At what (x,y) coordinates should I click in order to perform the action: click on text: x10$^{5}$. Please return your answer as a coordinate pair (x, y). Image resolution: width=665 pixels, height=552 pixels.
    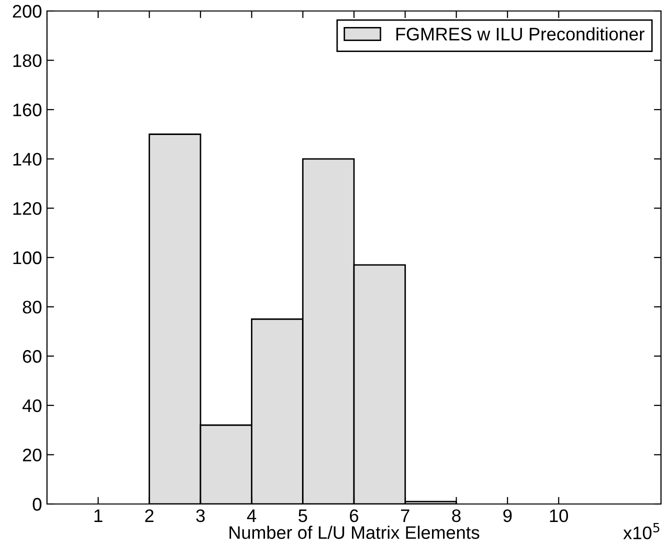
    Looking at the image, I should click on (641, 531).